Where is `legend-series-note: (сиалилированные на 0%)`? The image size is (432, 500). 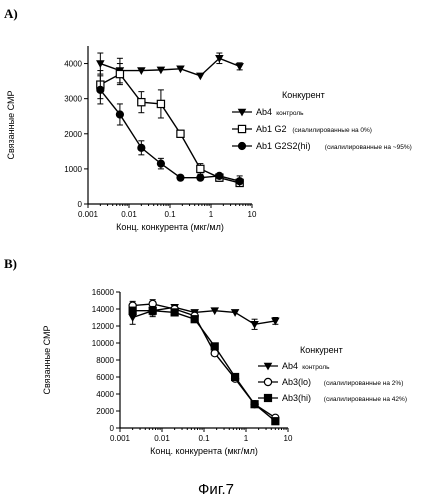
legend-series-note: (сиалилированные на 0%) is located at coordinates (332, 130).